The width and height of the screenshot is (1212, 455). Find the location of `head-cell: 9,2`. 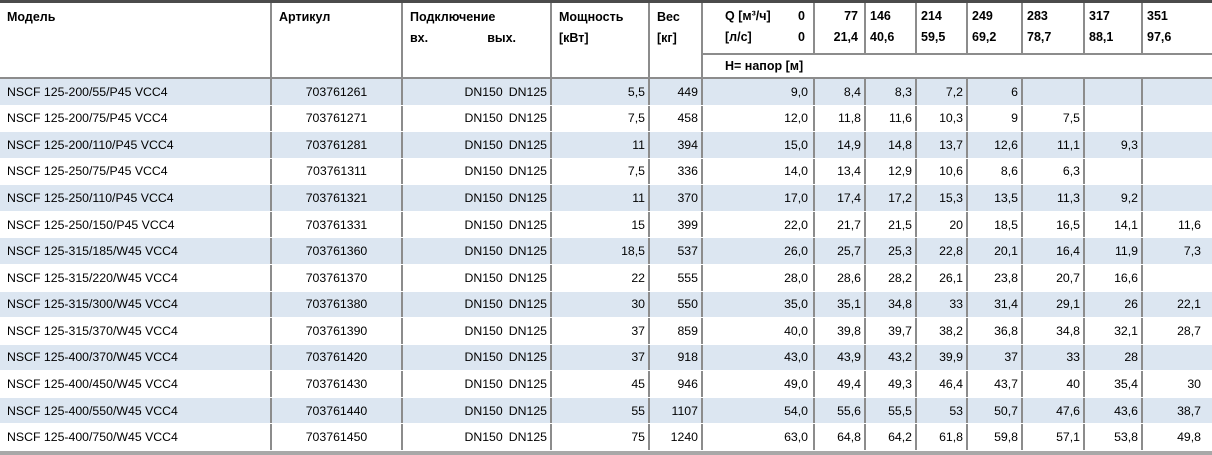

head-cell: 9,2 is located at coordinates (1114, 198).